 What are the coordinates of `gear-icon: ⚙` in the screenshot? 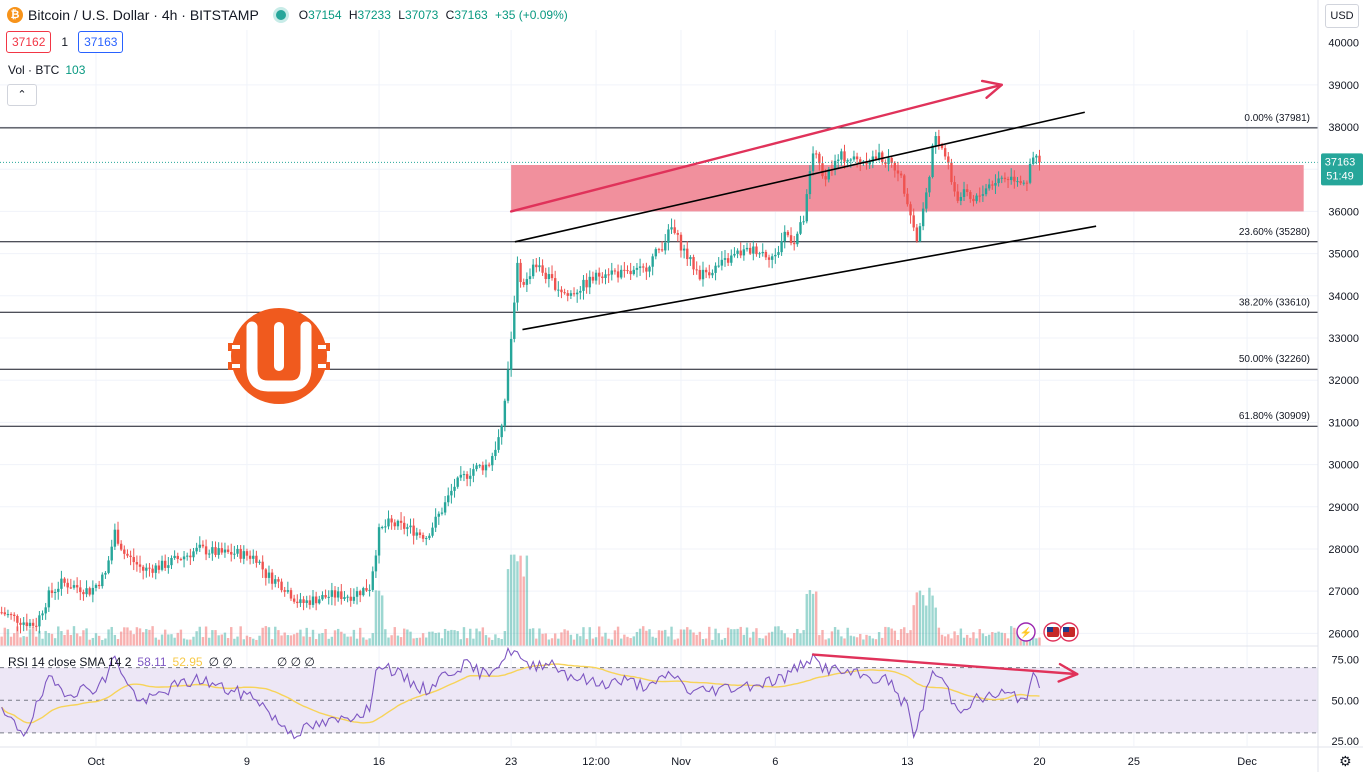 It's located at (1345, 761).